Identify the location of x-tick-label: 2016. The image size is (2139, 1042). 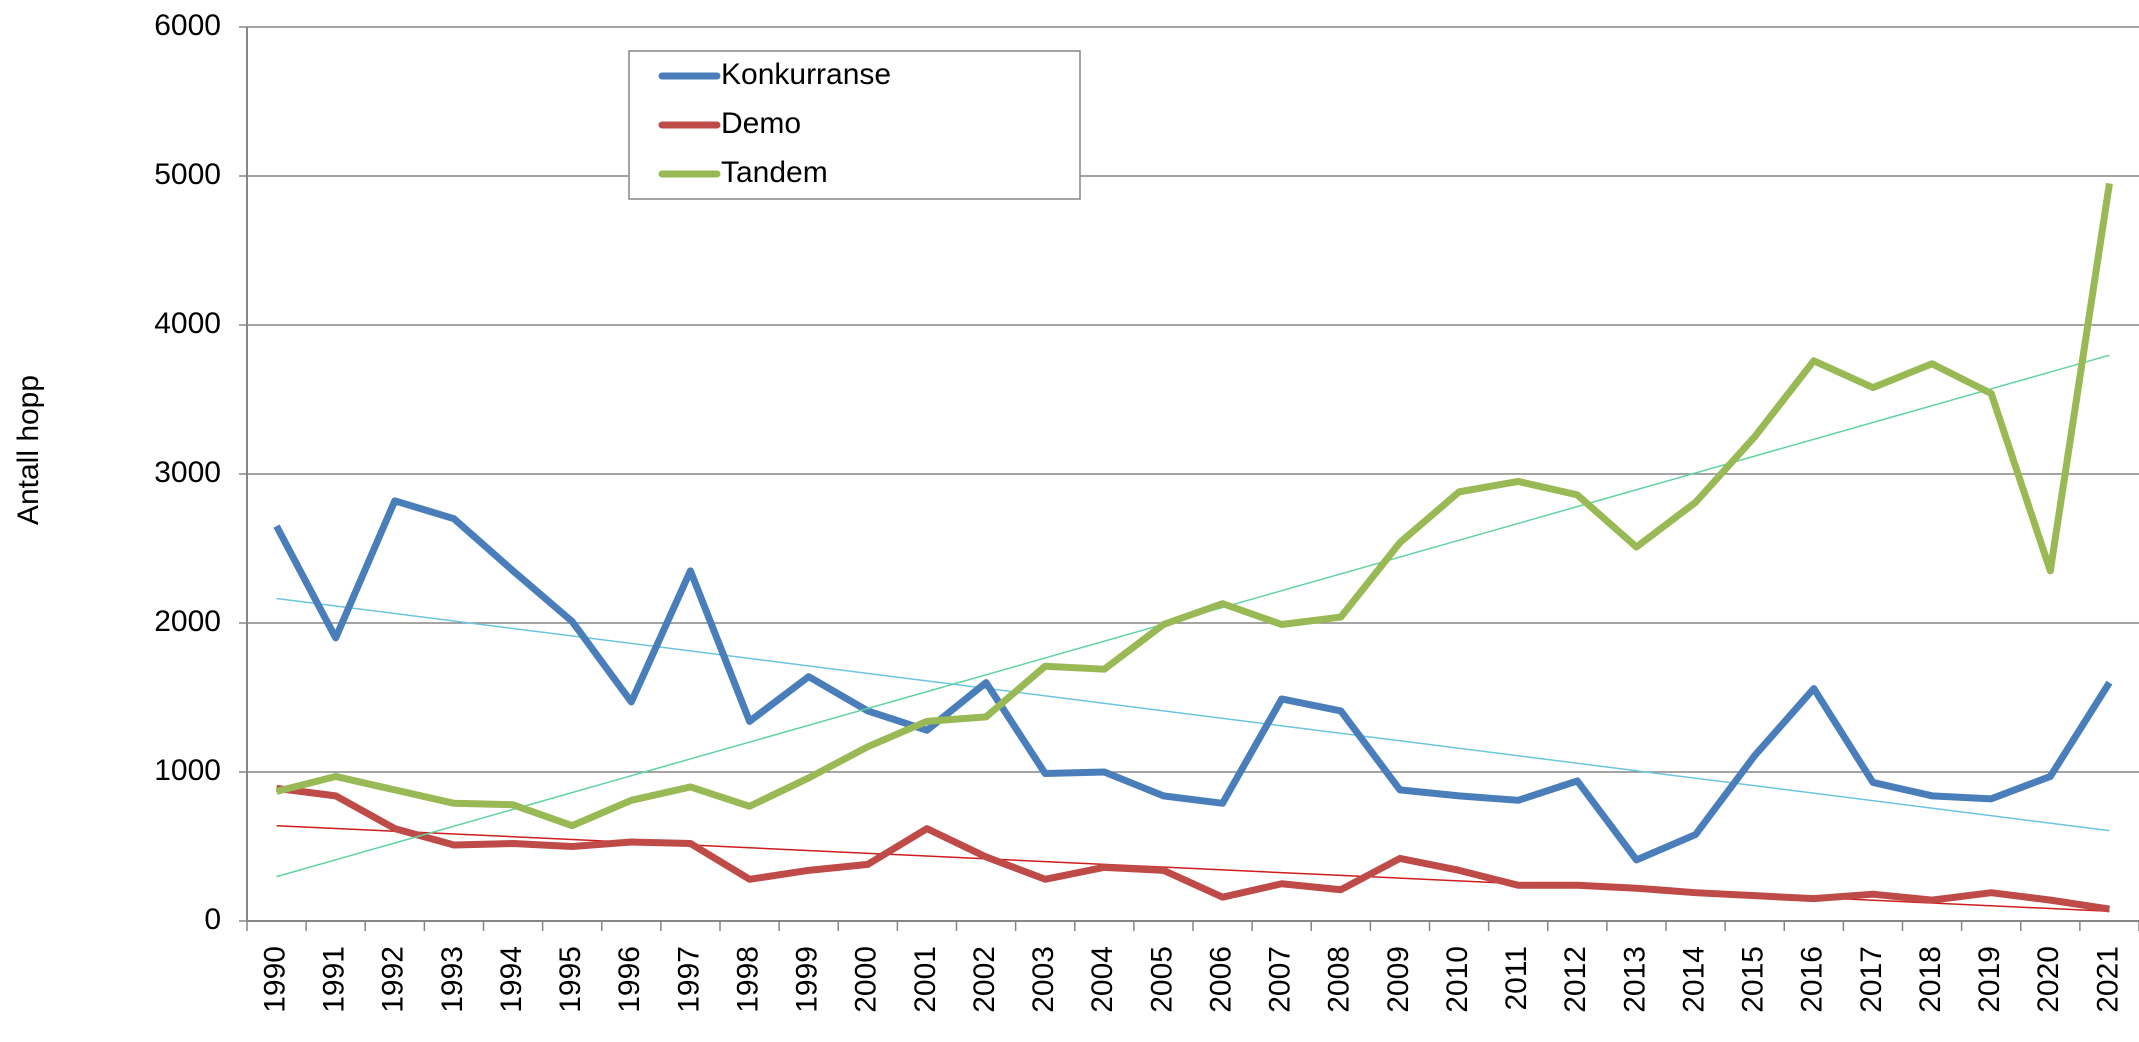
(1812, 979).